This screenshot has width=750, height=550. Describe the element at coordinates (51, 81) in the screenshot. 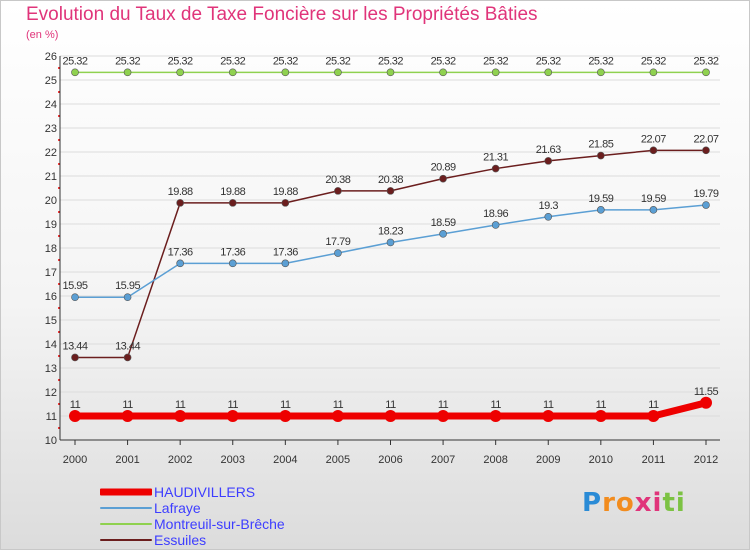

I see `y-tick-label: 25` at that location.